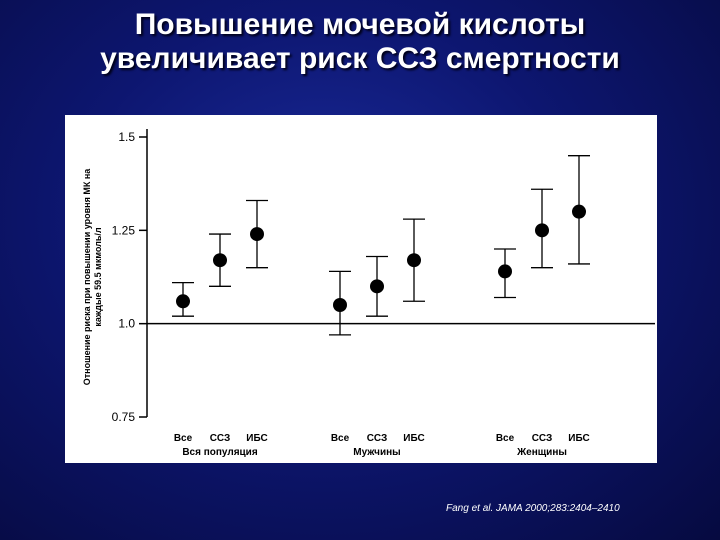 The height and width of the screenshot is (540, 720). Describe the element at coordinates (98, 277) in the screenshot. I see `y-axis-label-line-2: каждые 59.5 мкмоль/л` at that location.